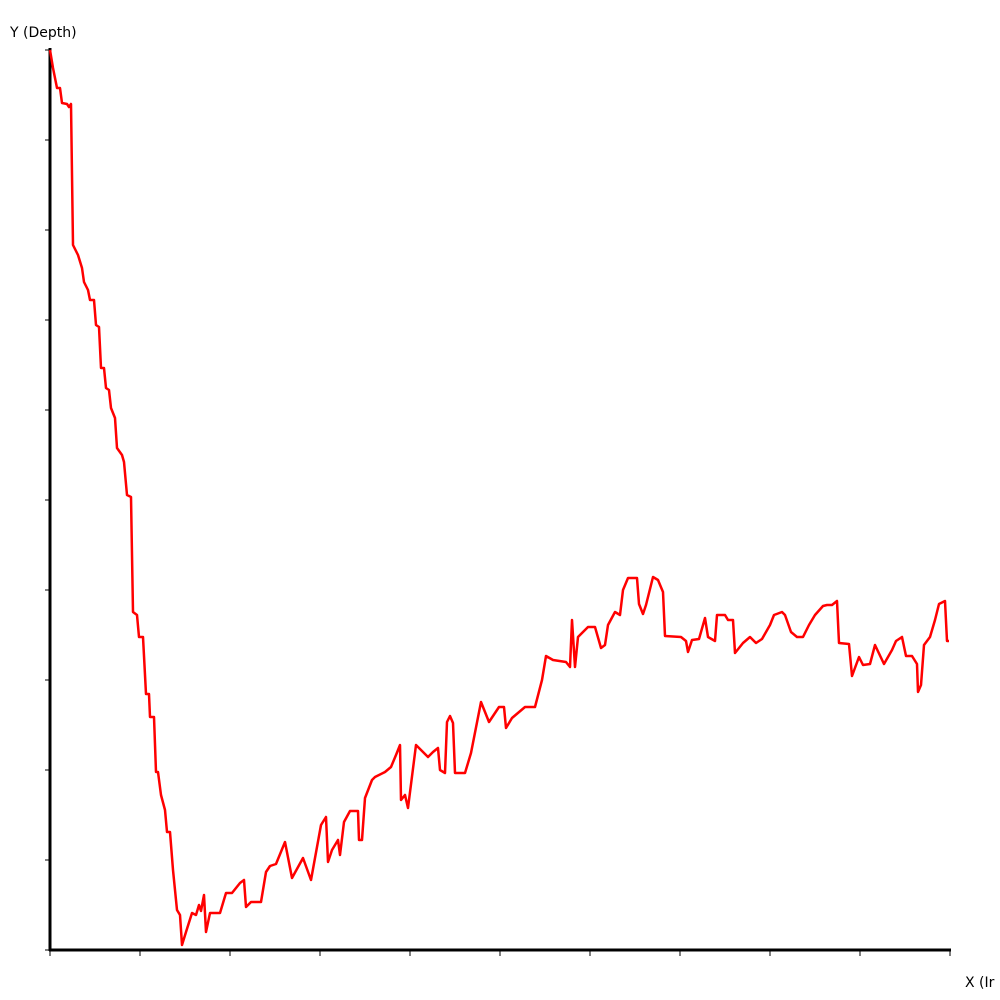  Describe the element at coordinates (980, 983) in the screenshot. I see `x-axis-label: X (Ir` at that location.